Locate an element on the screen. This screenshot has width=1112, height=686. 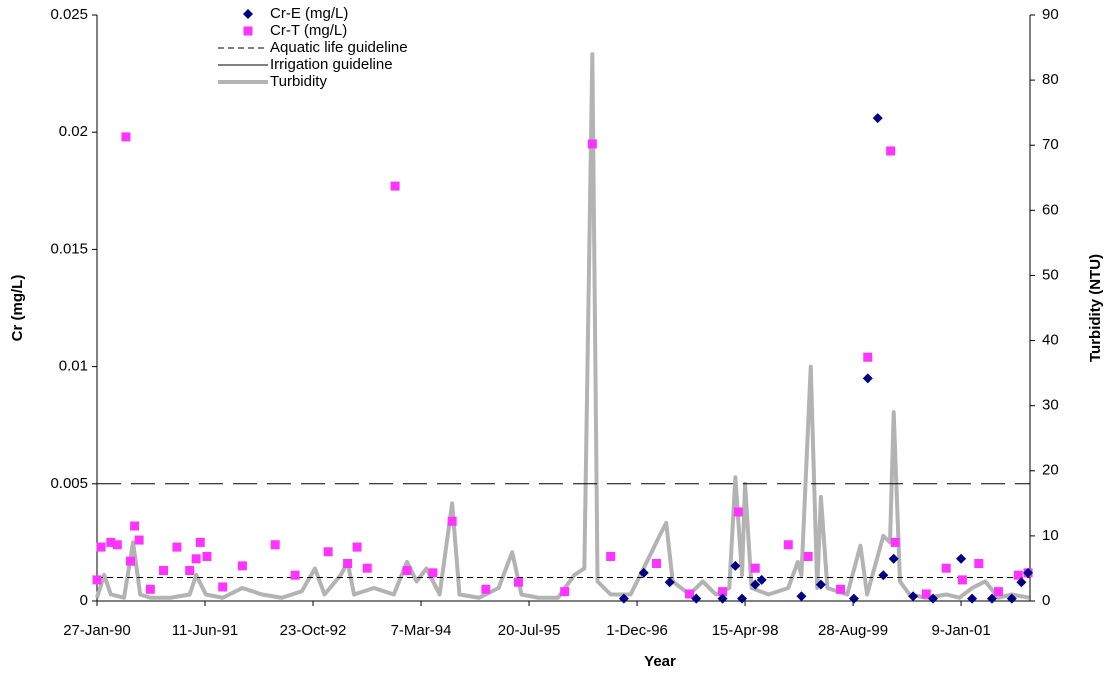
y2-tick-label: 0 is located at coordinates (1046, 600).